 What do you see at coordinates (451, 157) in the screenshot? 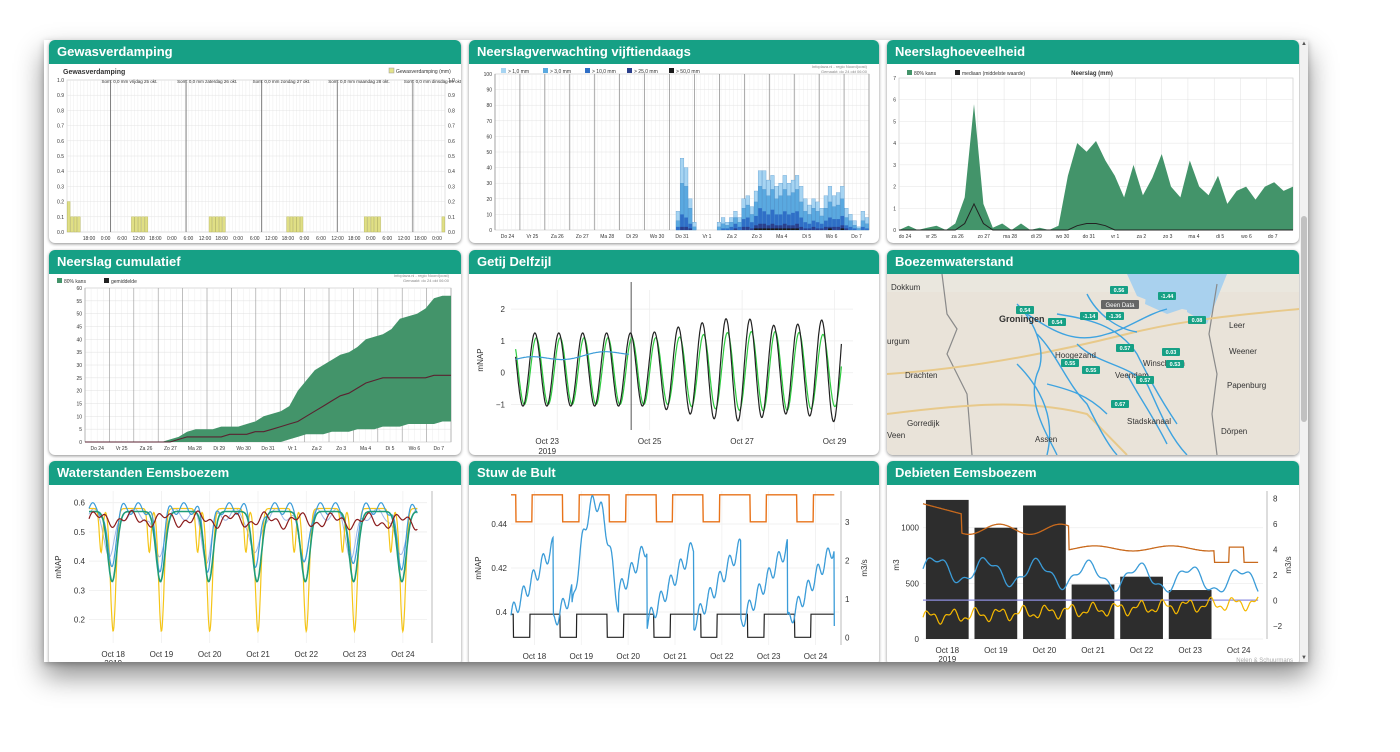
I see `y2-tick-label: 0.5` at bounding box center [451, 157].